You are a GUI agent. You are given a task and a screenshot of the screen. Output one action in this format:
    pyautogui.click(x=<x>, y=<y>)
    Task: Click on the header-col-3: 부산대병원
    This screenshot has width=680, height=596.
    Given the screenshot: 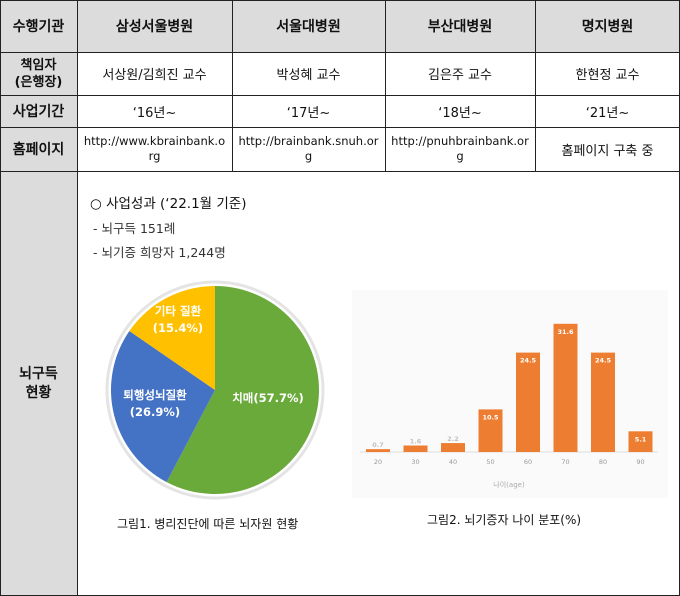 What is the action you would take?
    pyautogui.click(x=460, y=26)
    